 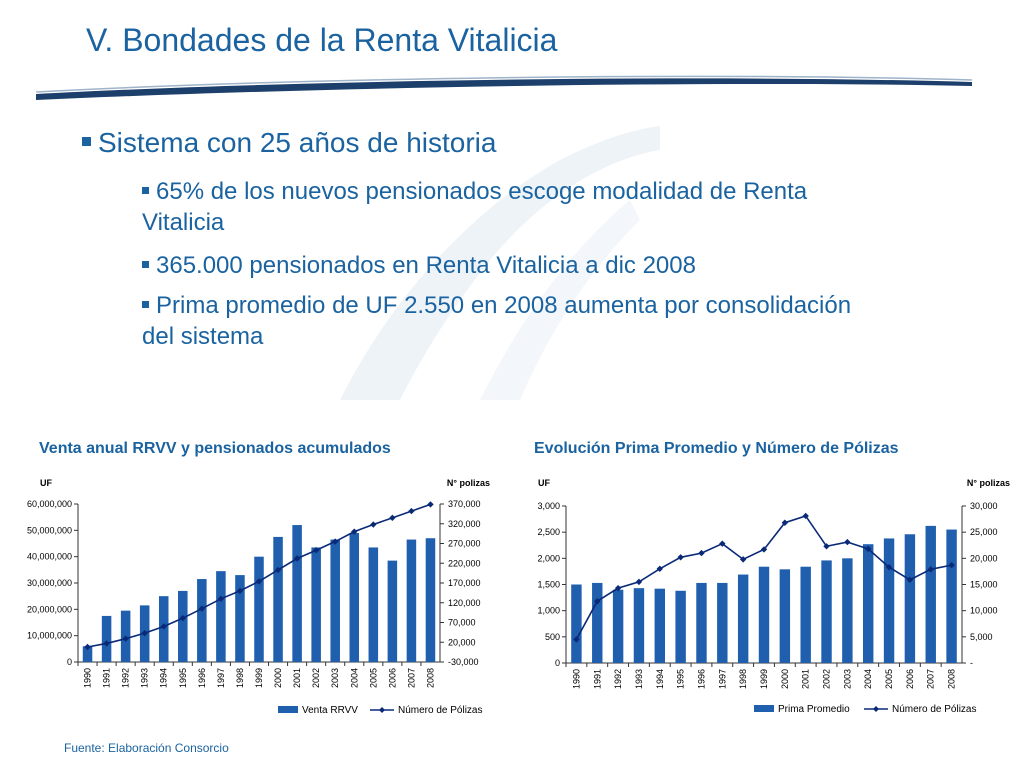 What do you see at coordinates (49, 583) in the screenshot?
I see `y-left-tick-label: 30,000,000` at bounding box center [49, 583].